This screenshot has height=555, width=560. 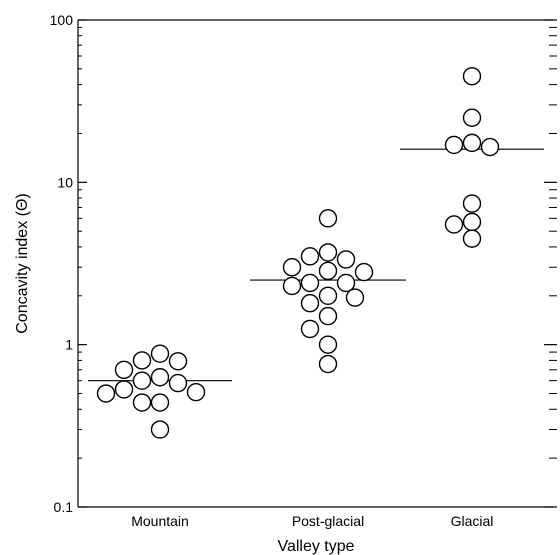 I want to click on x-tick-label: Mountain, so click(x=160, y=521).